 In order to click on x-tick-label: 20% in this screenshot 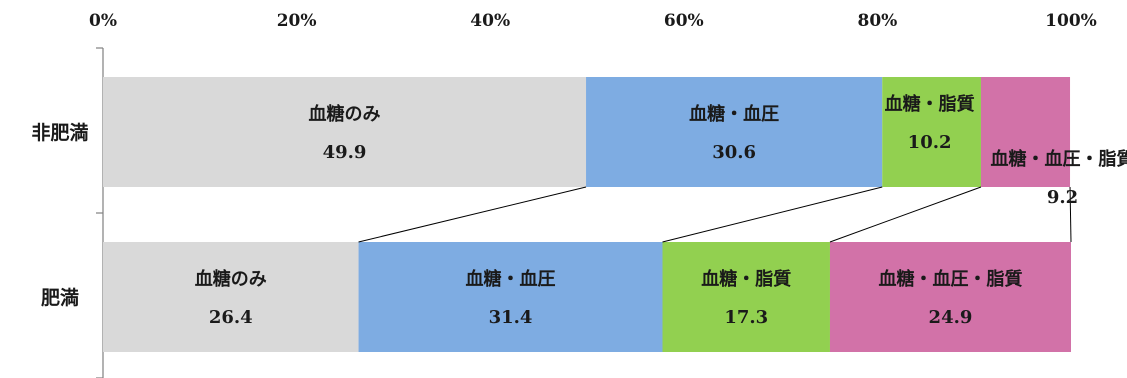, I will do `click(297, 21)`.